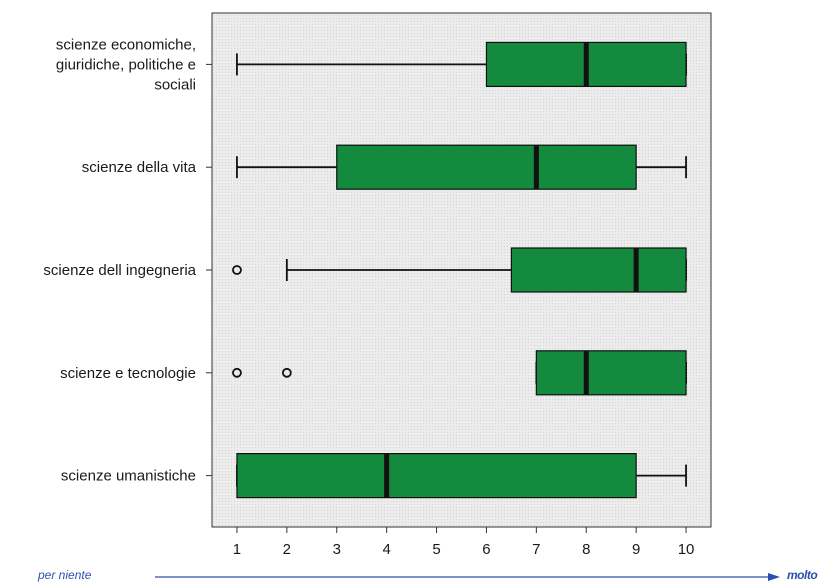 This screenshot has width=831, height=584. I want to click on x-tick-label: 9, so click(636, 549).